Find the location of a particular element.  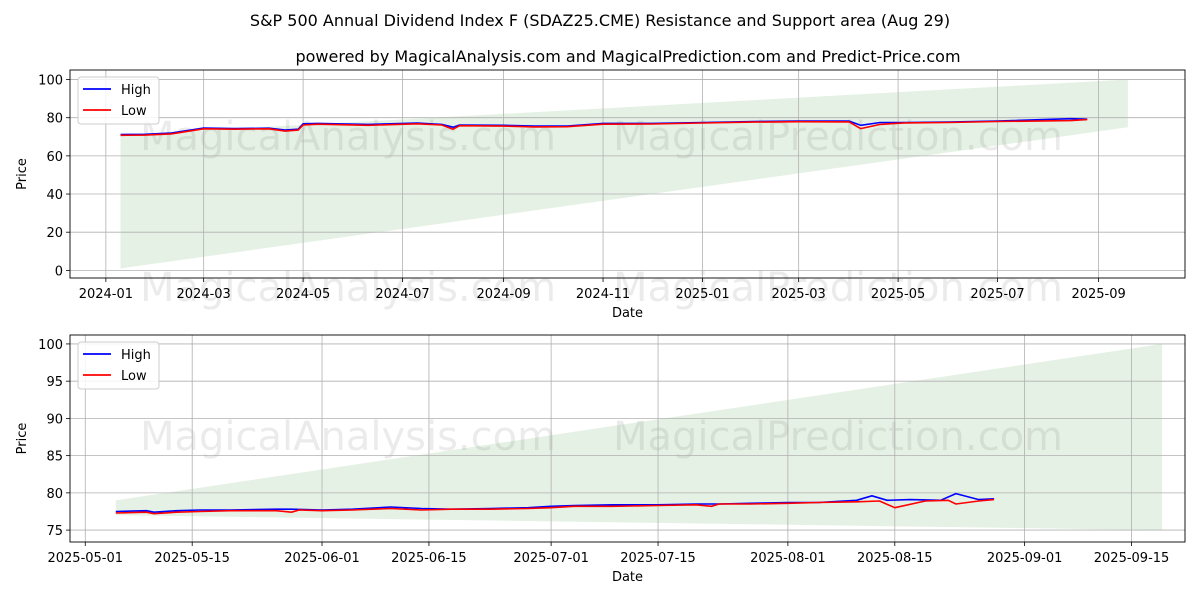

x-tick-label: 2025-05-01 is located at coordinates (85, 558).